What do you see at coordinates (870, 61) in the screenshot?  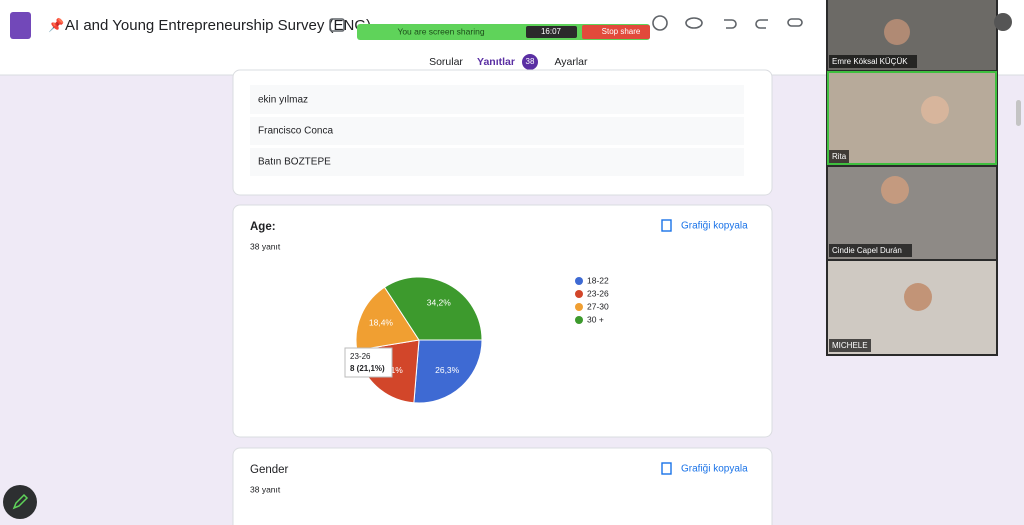 I see `participant-name: Emre Köksal KÜÇÜK` at bounding box center [870, 61].